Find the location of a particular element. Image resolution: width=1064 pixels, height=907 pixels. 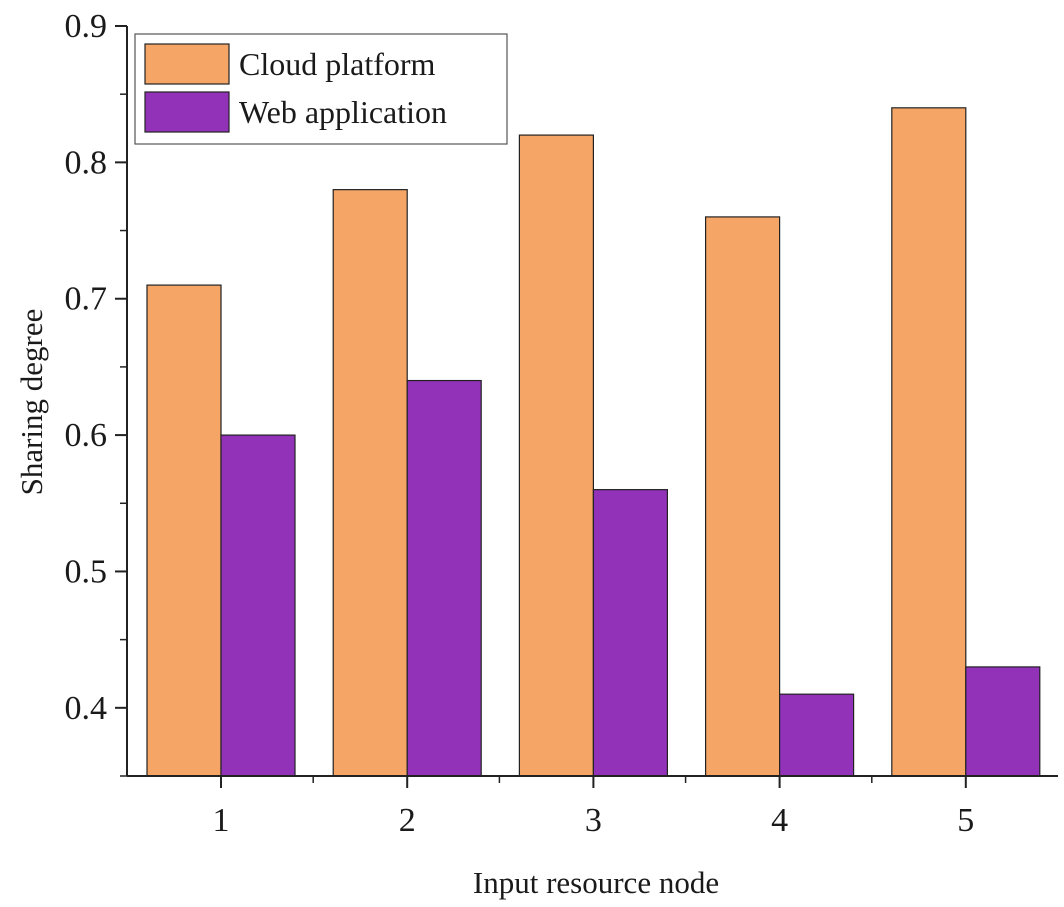

x-tick-label-5: 5 is located at coordinates (965, 820).